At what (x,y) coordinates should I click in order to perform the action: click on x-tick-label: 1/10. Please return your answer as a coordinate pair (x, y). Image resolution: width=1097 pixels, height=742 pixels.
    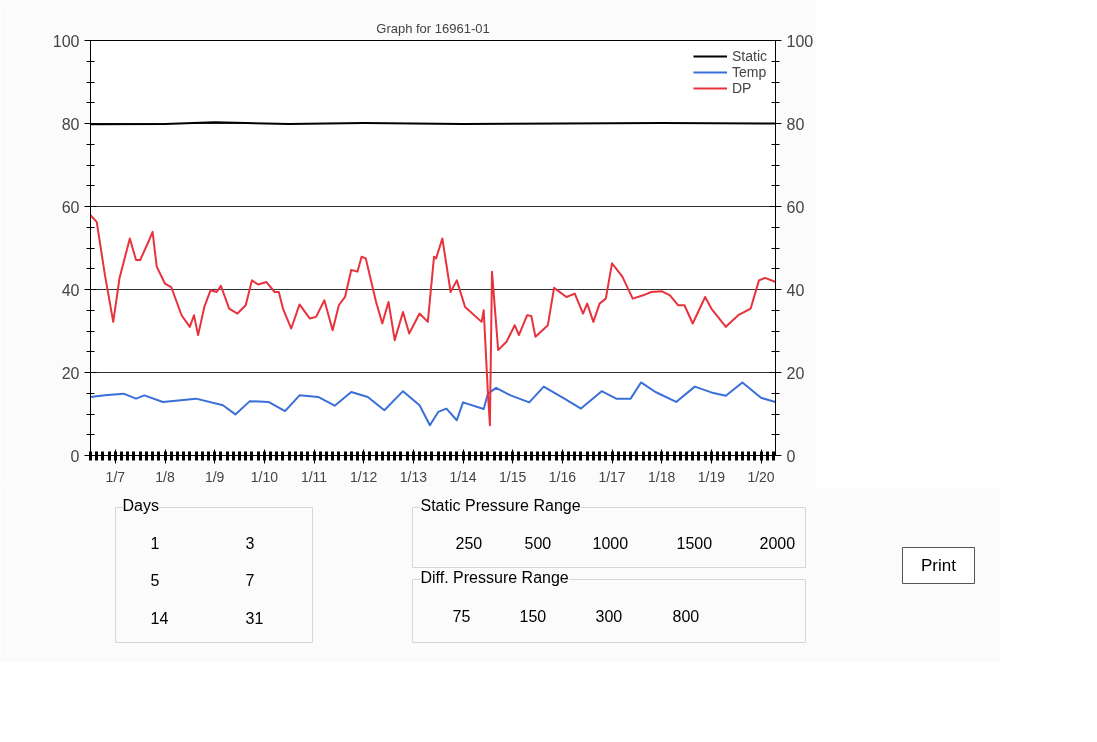
    Looking at the image, I should click on (264, 476).